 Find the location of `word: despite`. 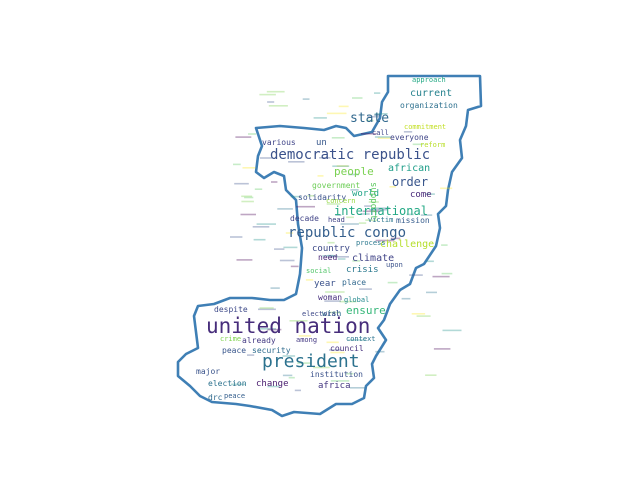

word: despite is located at coordinates (231, 309).